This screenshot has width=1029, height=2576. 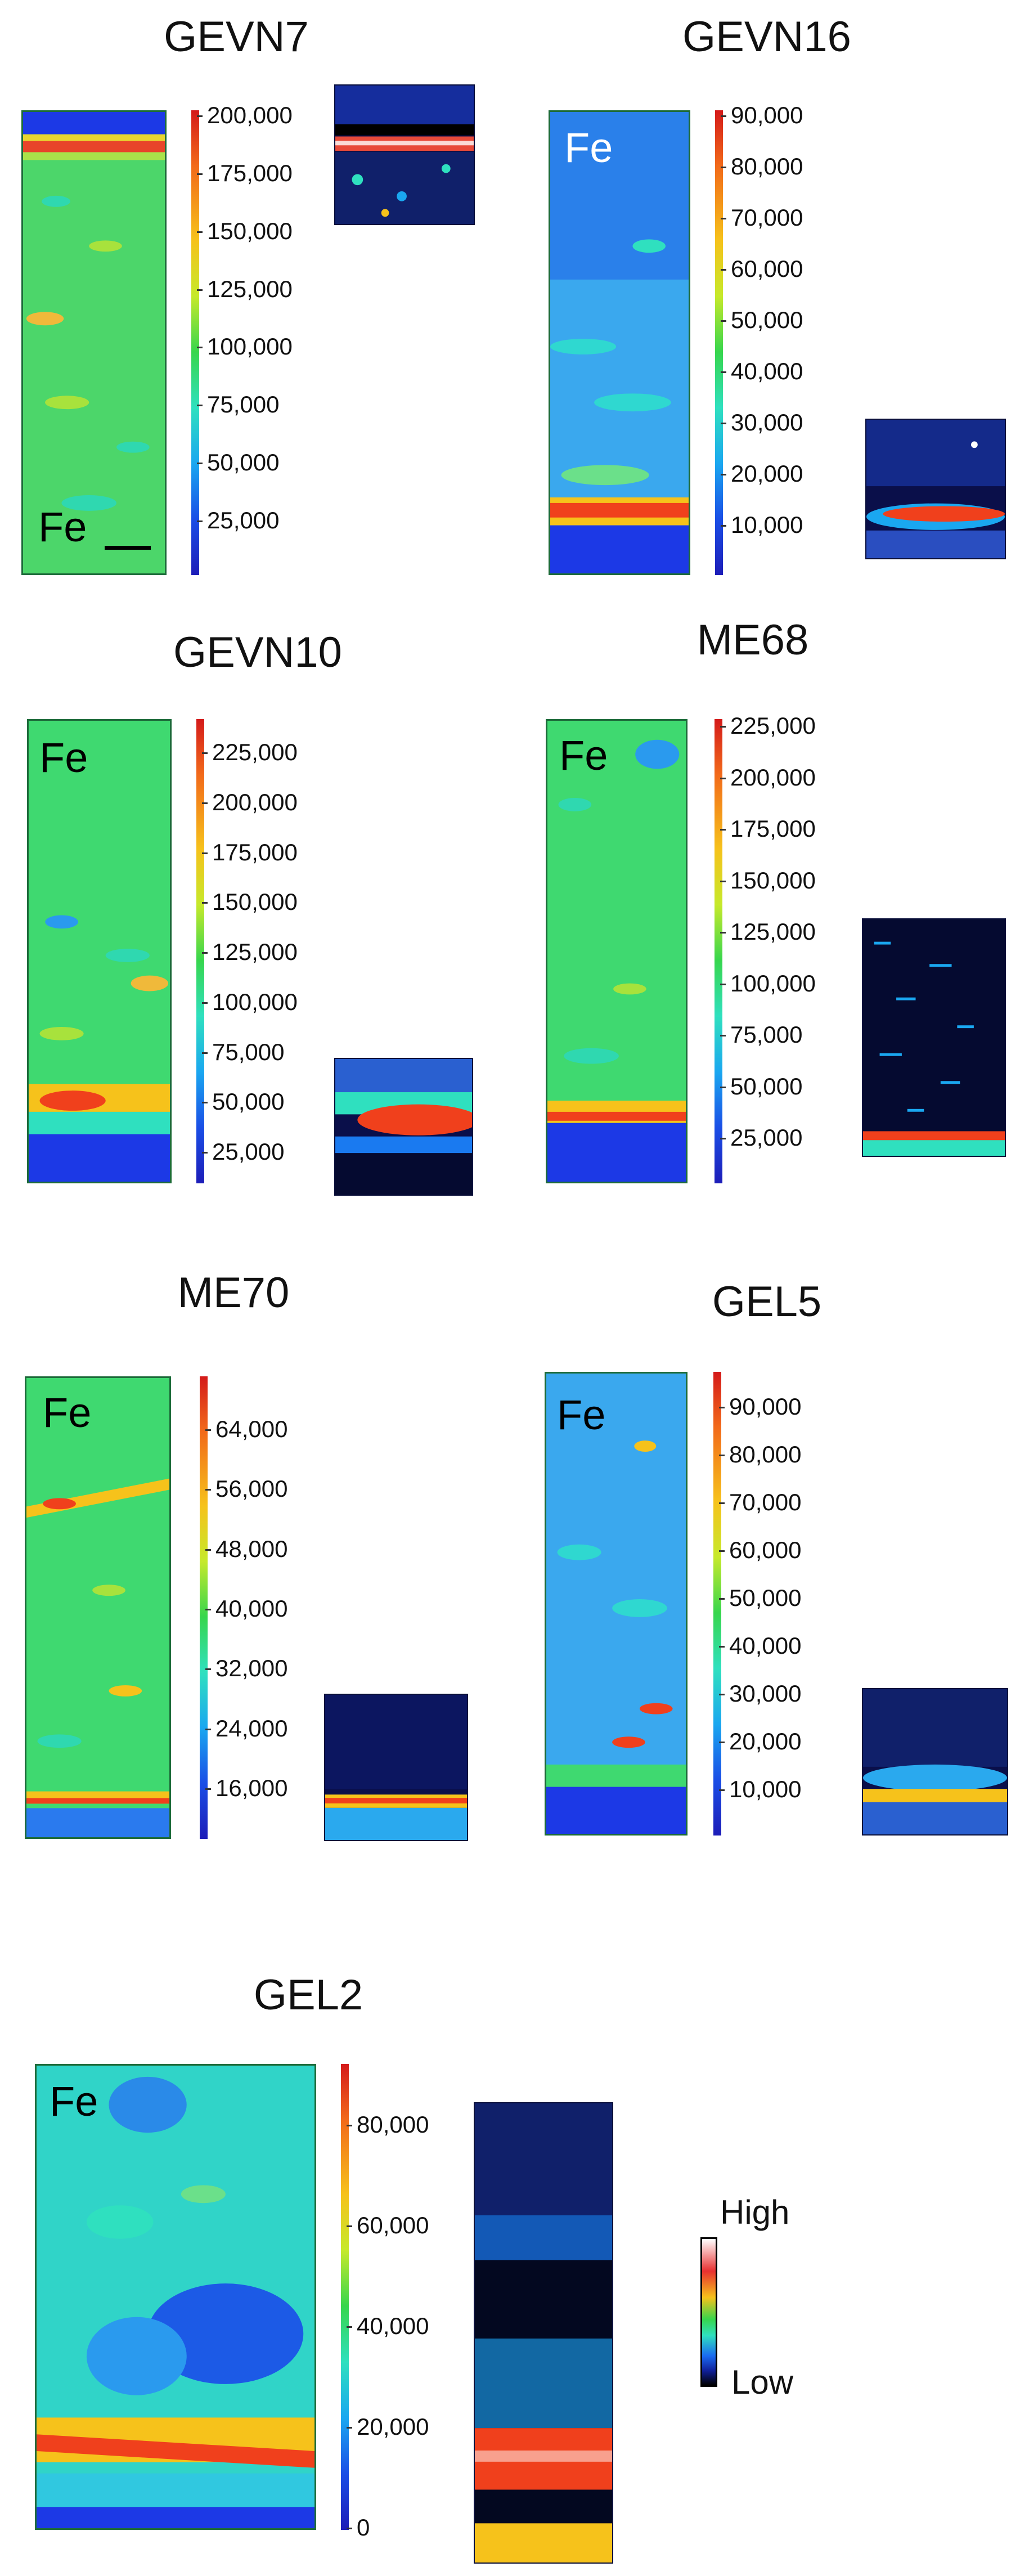 What do you see at coordinates (200, 951) in the screenshot?
I see `colorbar-gevn10` at bounding box center [200, 951].